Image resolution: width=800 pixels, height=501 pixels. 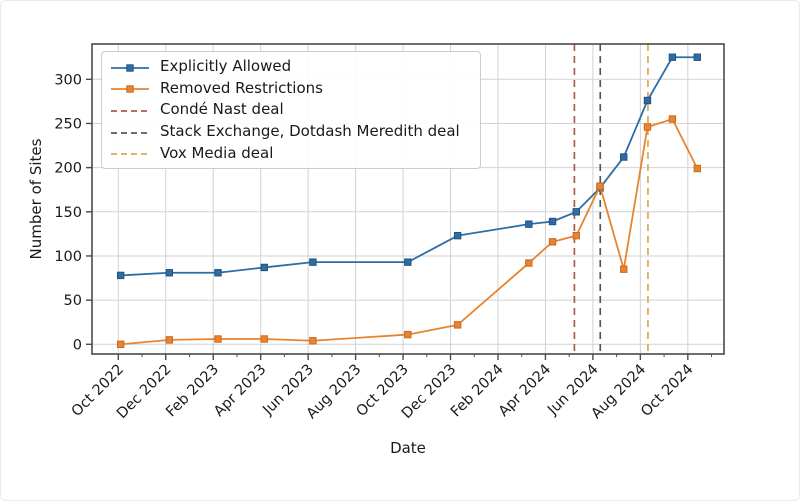 I want to click on data-point-explicitly-allowed-mar-2024, so click(x=529, y=224).